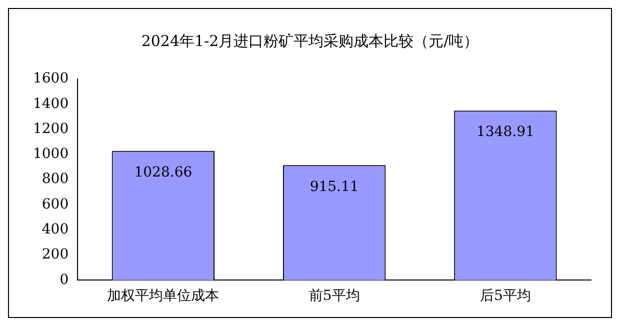 The height and width of the screenshot is (330, 624). What do you see at coordinates (163, 172) in the screenshot?
I see `data-label: 1028.66` at bounding box center [163, 172].